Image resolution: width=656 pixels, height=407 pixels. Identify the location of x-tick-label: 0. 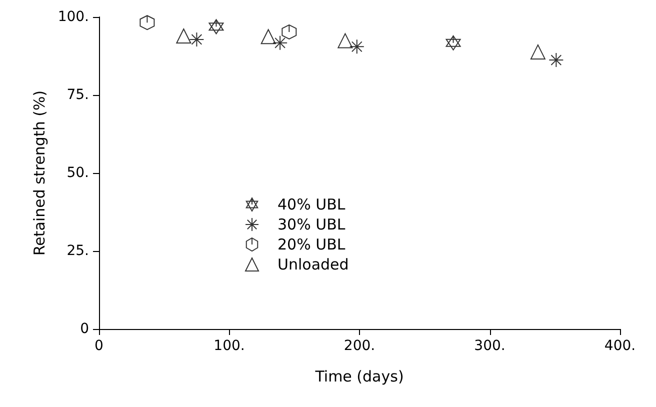
(99, 346).